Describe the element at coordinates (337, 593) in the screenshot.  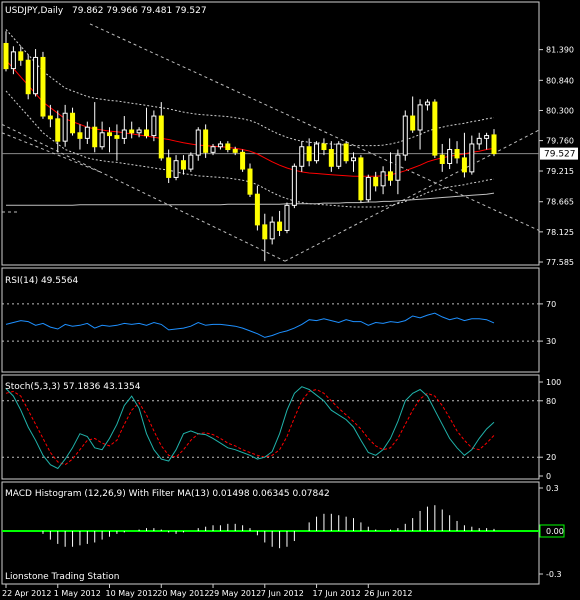
I see `x-tick-label: 17 Jun 2012` at that location.